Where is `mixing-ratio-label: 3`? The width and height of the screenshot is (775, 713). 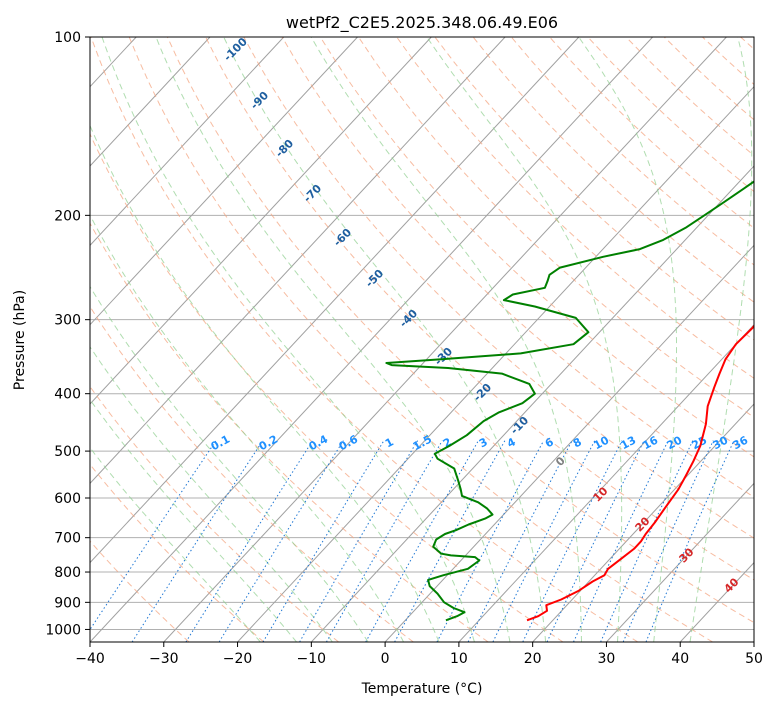 mixing-ratio-label: 3 is located at coordinates (483, 442).